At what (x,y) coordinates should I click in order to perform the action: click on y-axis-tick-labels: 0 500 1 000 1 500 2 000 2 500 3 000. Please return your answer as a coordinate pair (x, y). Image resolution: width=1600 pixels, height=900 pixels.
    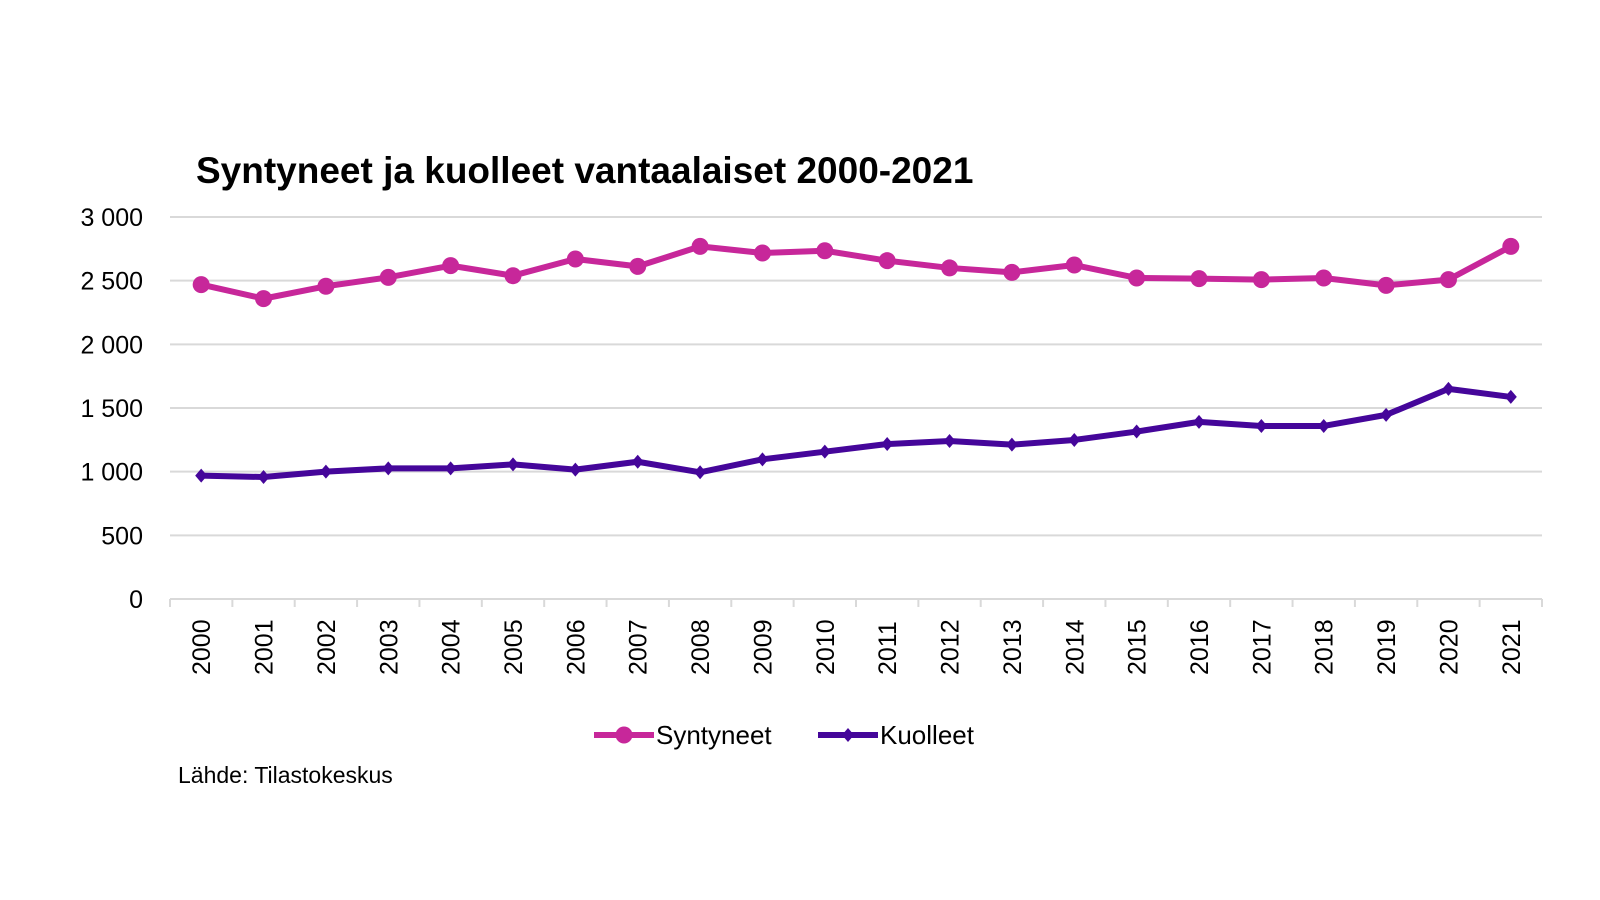
    Looking at the image, I should click on (111, 409).